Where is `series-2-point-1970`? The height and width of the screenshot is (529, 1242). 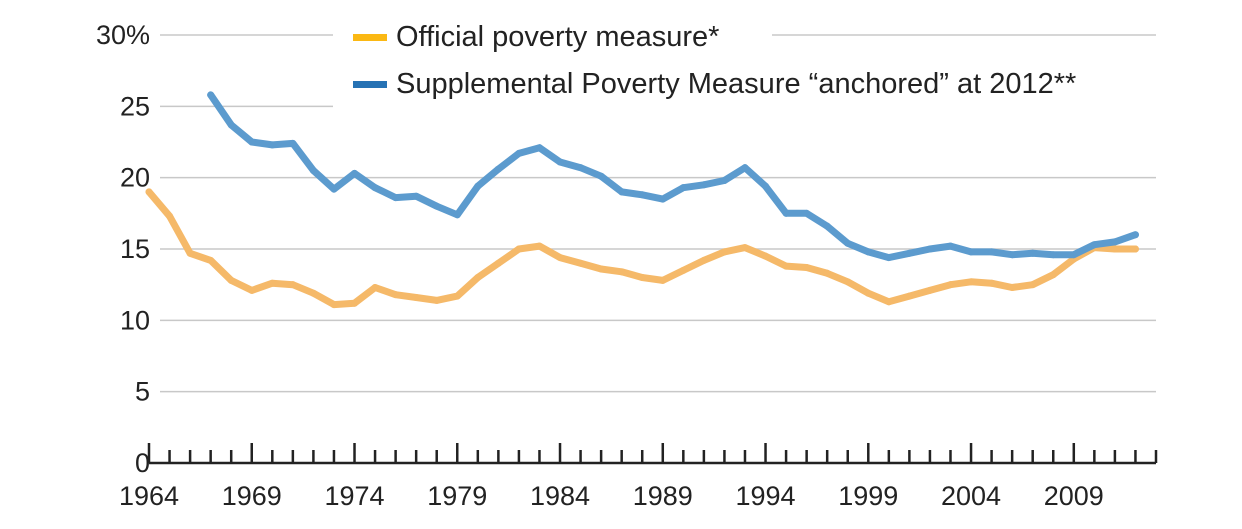
series-2-point-1970 is located at coordinates (272, 145).